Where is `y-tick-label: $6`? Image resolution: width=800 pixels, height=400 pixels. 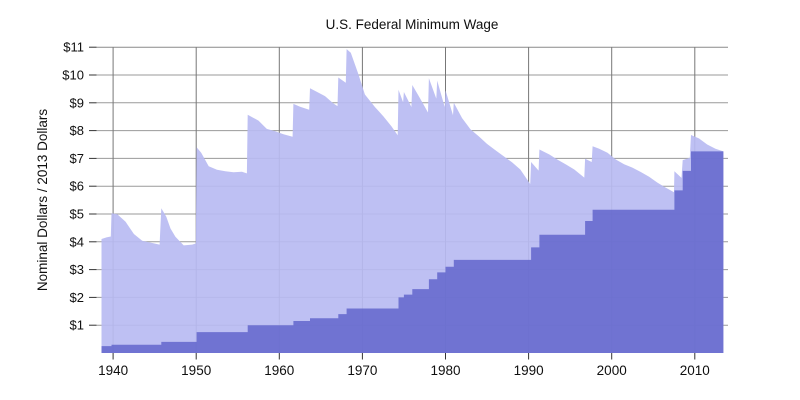
y-tick-label: $6 is located at coordinates (77, 186).